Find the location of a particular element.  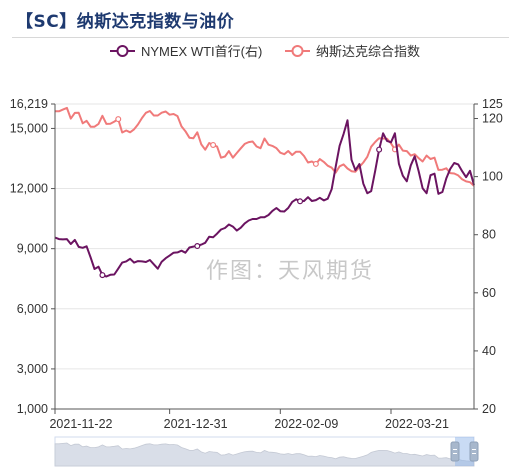

title-bar: 【SC】纳斯达克指数与油价 is located at coordinates (260, 20).